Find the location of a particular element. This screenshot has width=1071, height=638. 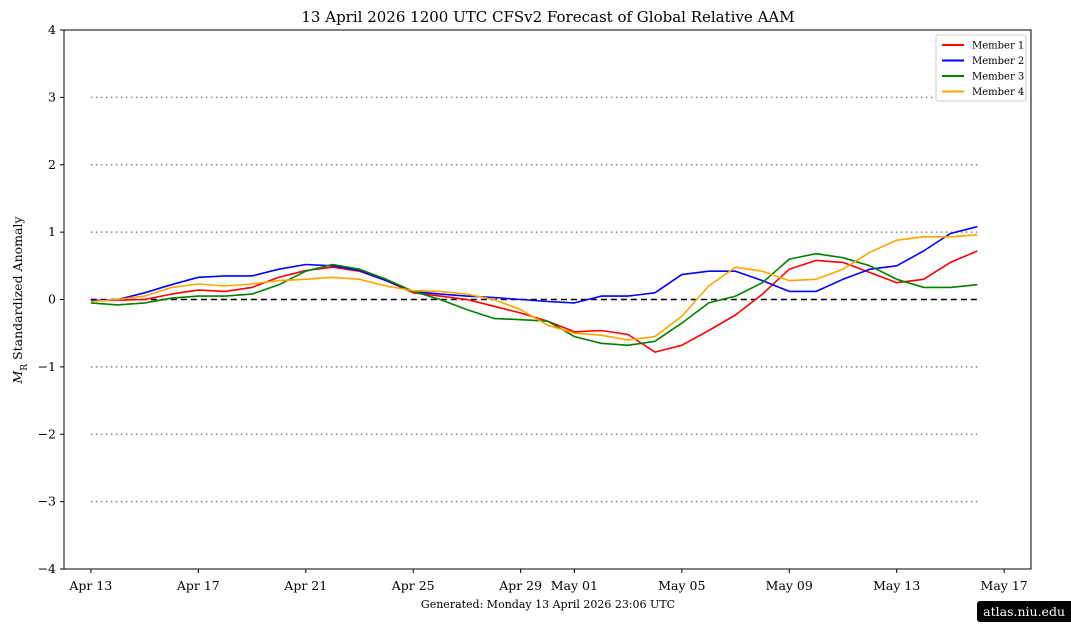

x-tick-label: Apr 29 is located at coordinates (520, 585).